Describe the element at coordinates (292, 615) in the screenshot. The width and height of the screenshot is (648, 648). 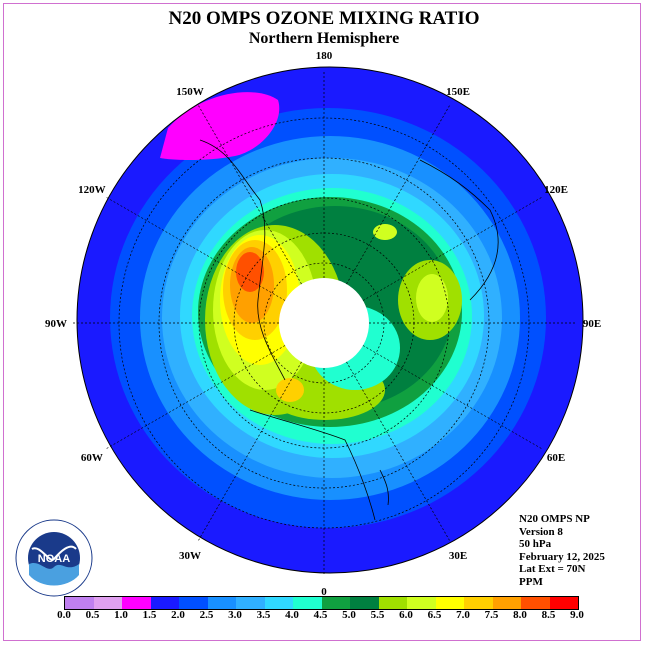
I see `colorbar-tick-label: 4.0` at that location.